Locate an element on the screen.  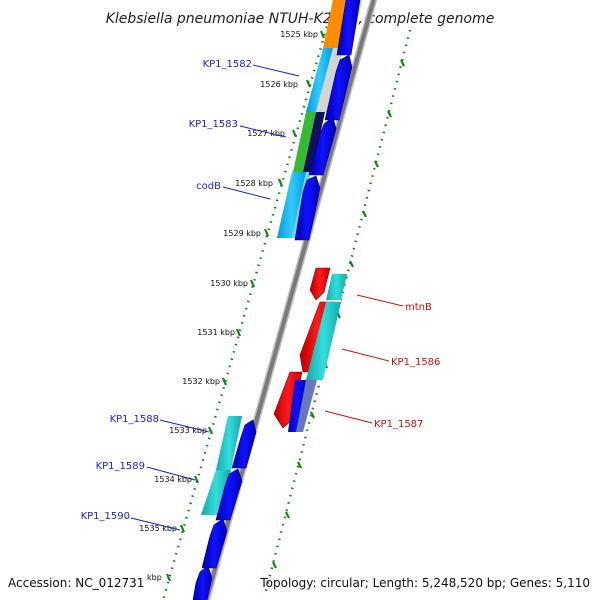
reverse-gene-blocks is located at coordinates (310, 349).